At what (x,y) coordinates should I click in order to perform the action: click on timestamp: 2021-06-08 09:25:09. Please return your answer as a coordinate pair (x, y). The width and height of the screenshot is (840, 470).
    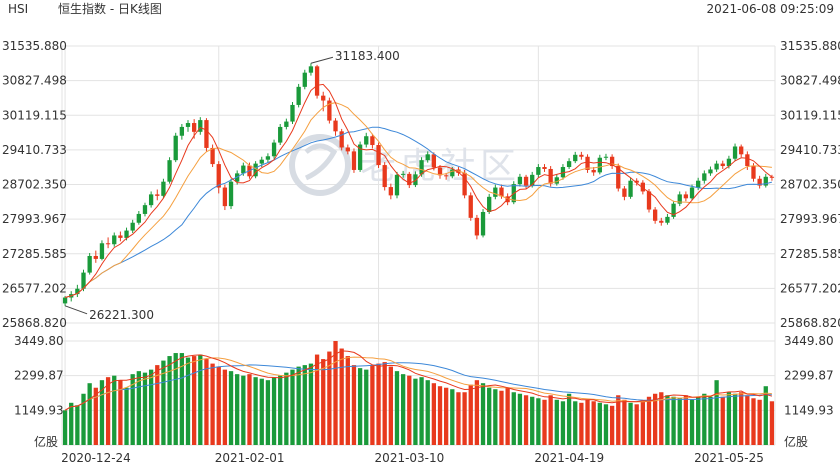
    Looking at the image, I should click on (770, 9).